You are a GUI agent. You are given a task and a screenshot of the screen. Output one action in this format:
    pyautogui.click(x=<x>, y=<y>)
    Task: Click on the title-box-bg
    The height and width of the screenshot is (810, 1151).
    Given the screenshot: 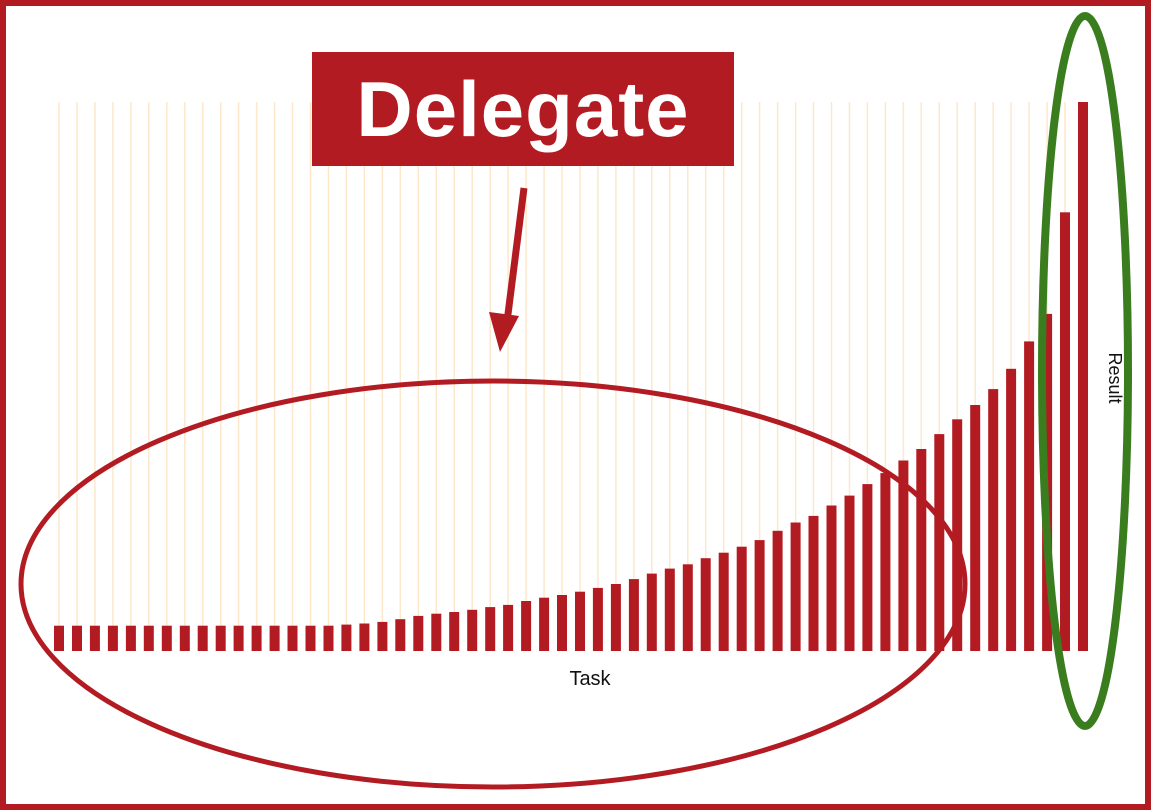 What is the action you would take?
    pyautogui.click(x=523, y=109)
    